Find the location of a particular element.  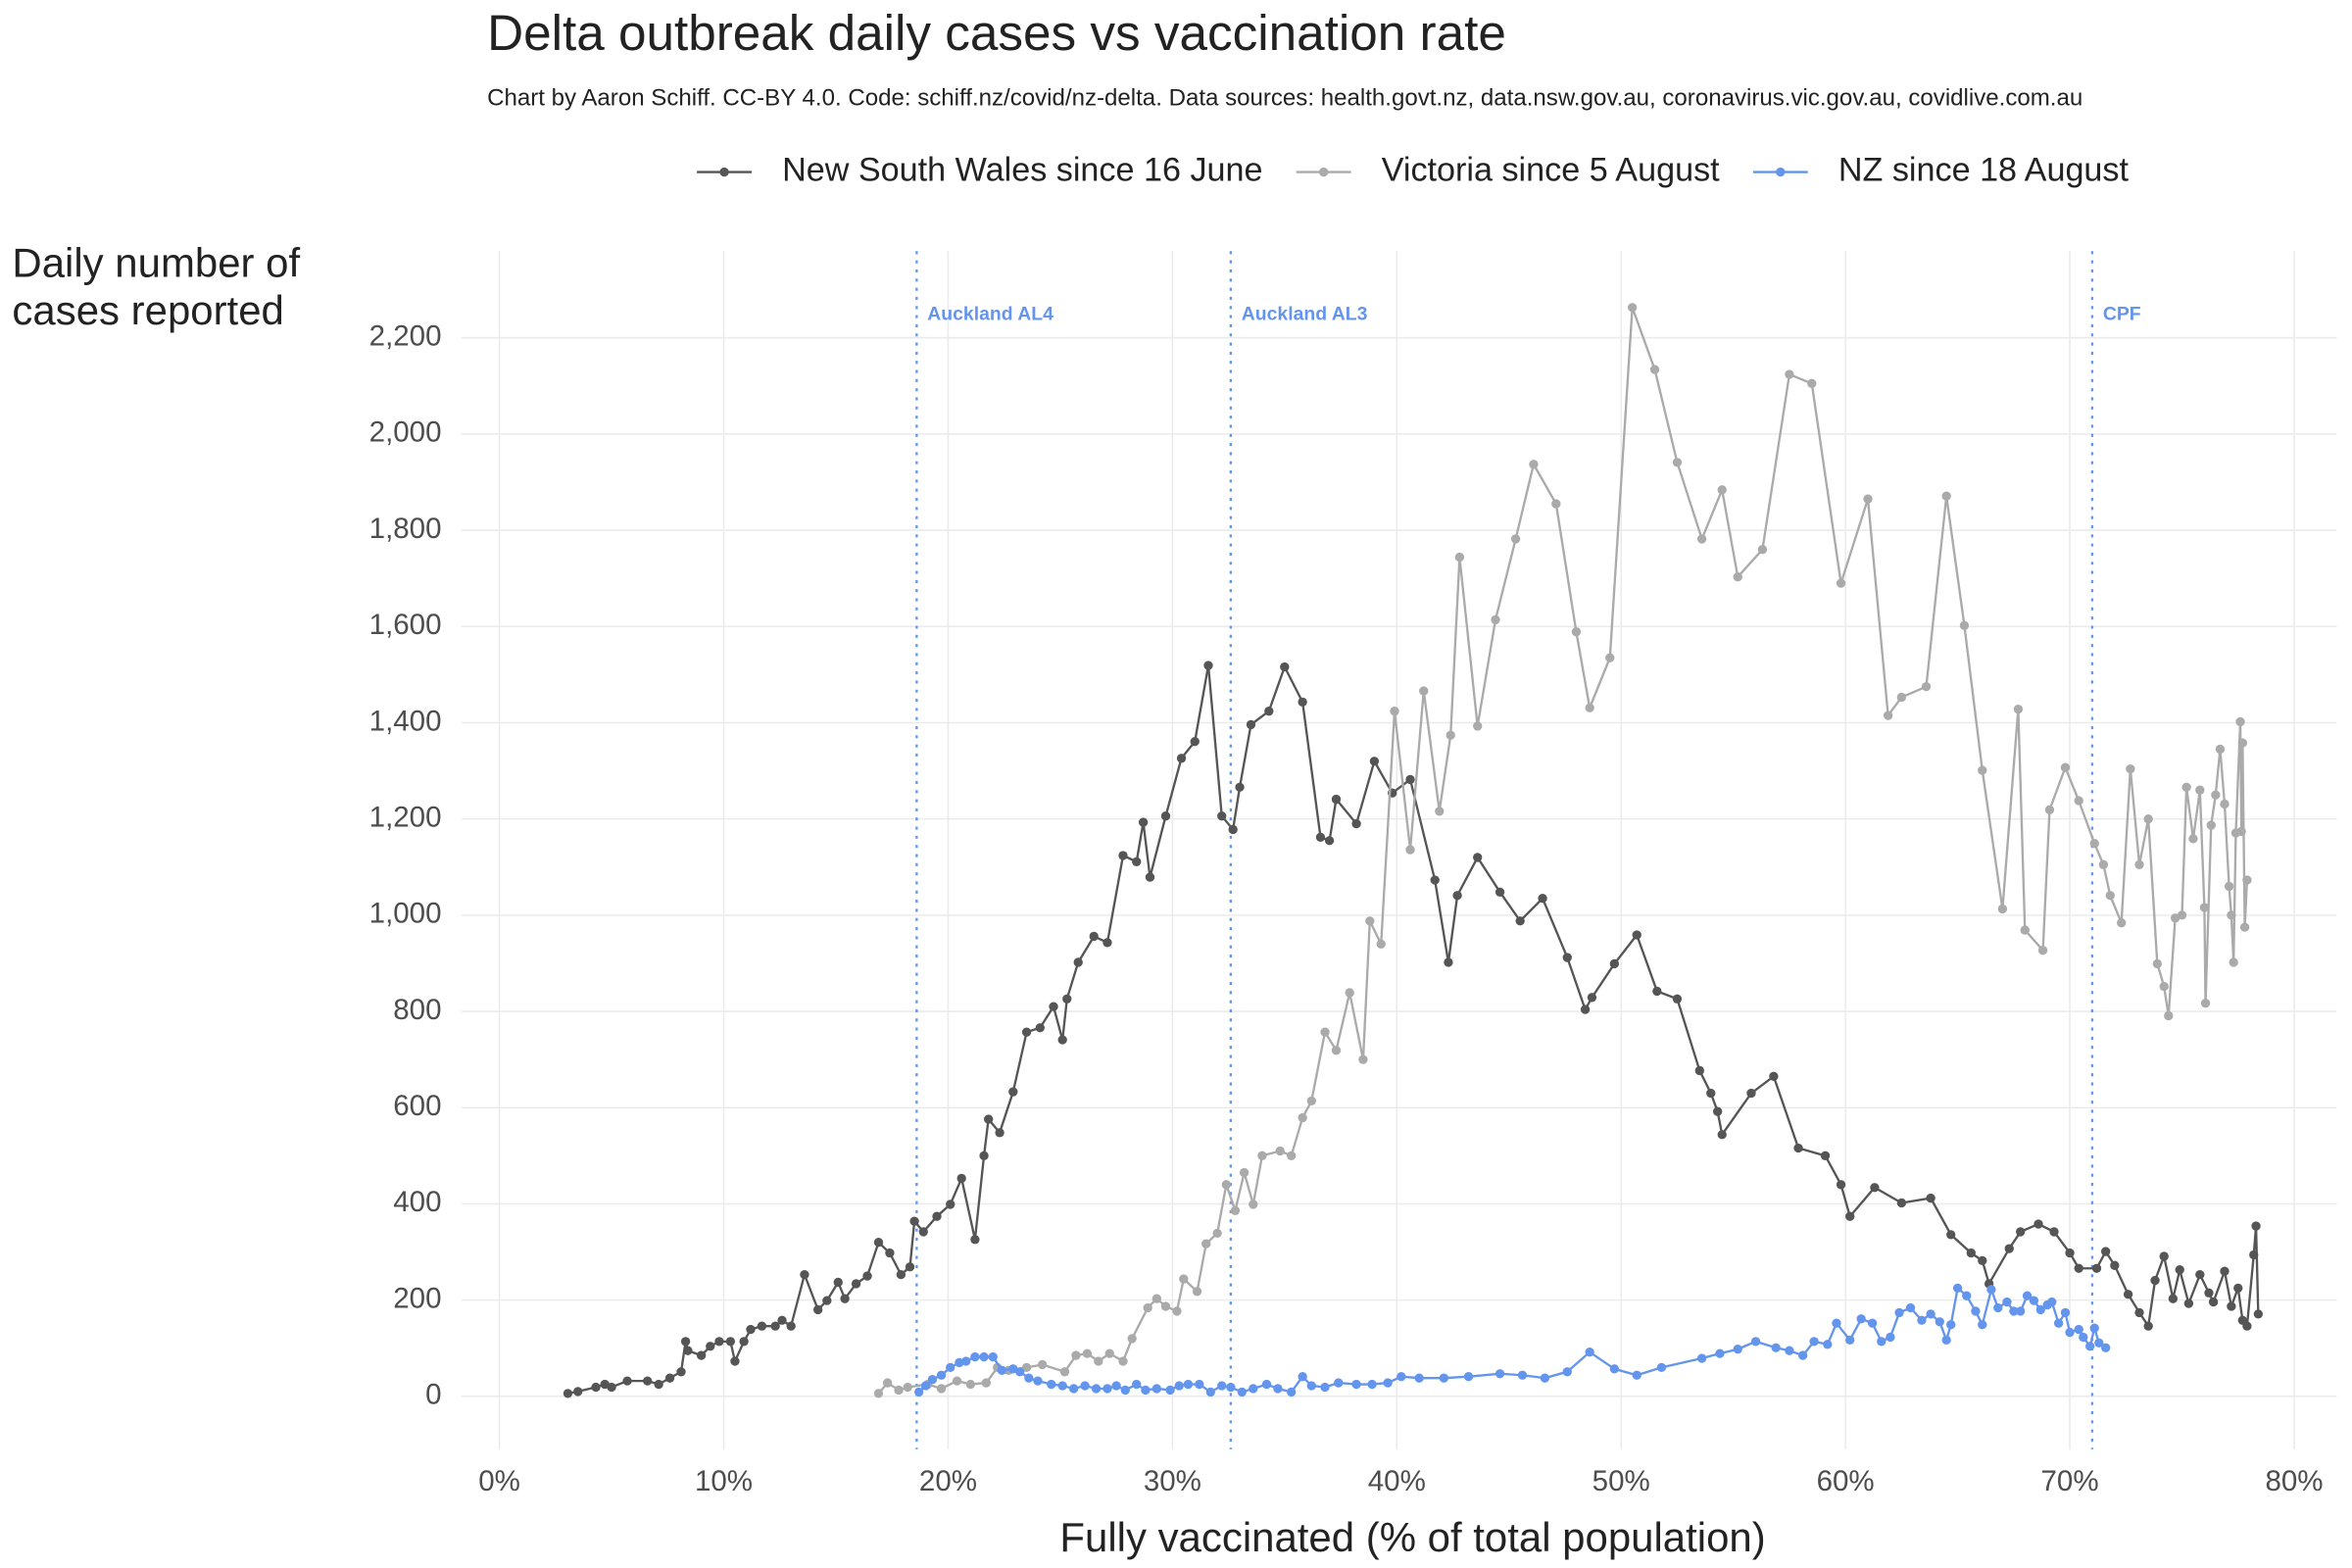

series-line is located at coordinates (1512, 1339).